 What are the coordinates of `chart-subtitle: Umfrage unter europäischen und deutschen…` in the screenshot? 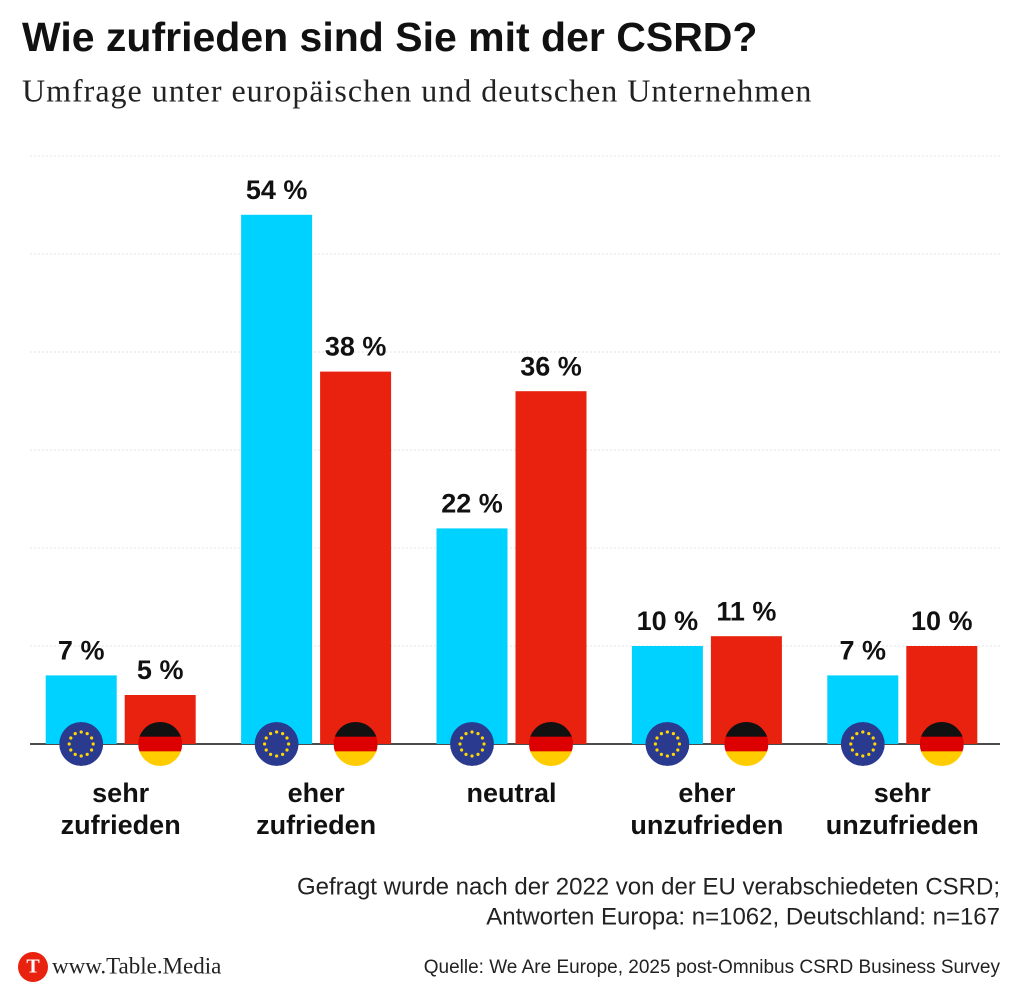 It's located at (417, 90).